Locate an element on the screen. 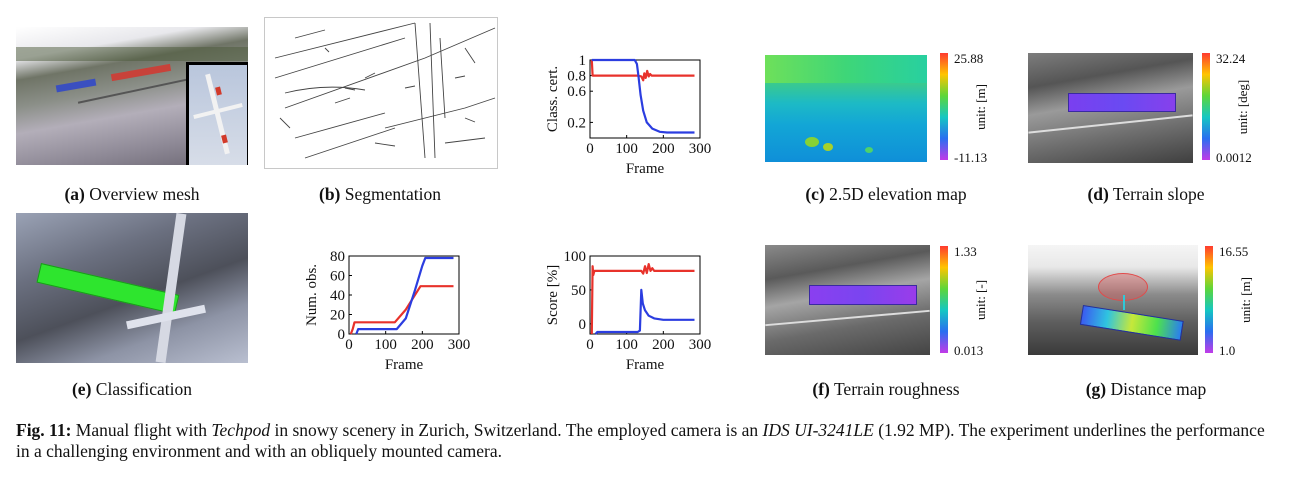 The width and height of the screenshot is (1292, 480). landing-area-overlay is located at coordinates (108, 289).